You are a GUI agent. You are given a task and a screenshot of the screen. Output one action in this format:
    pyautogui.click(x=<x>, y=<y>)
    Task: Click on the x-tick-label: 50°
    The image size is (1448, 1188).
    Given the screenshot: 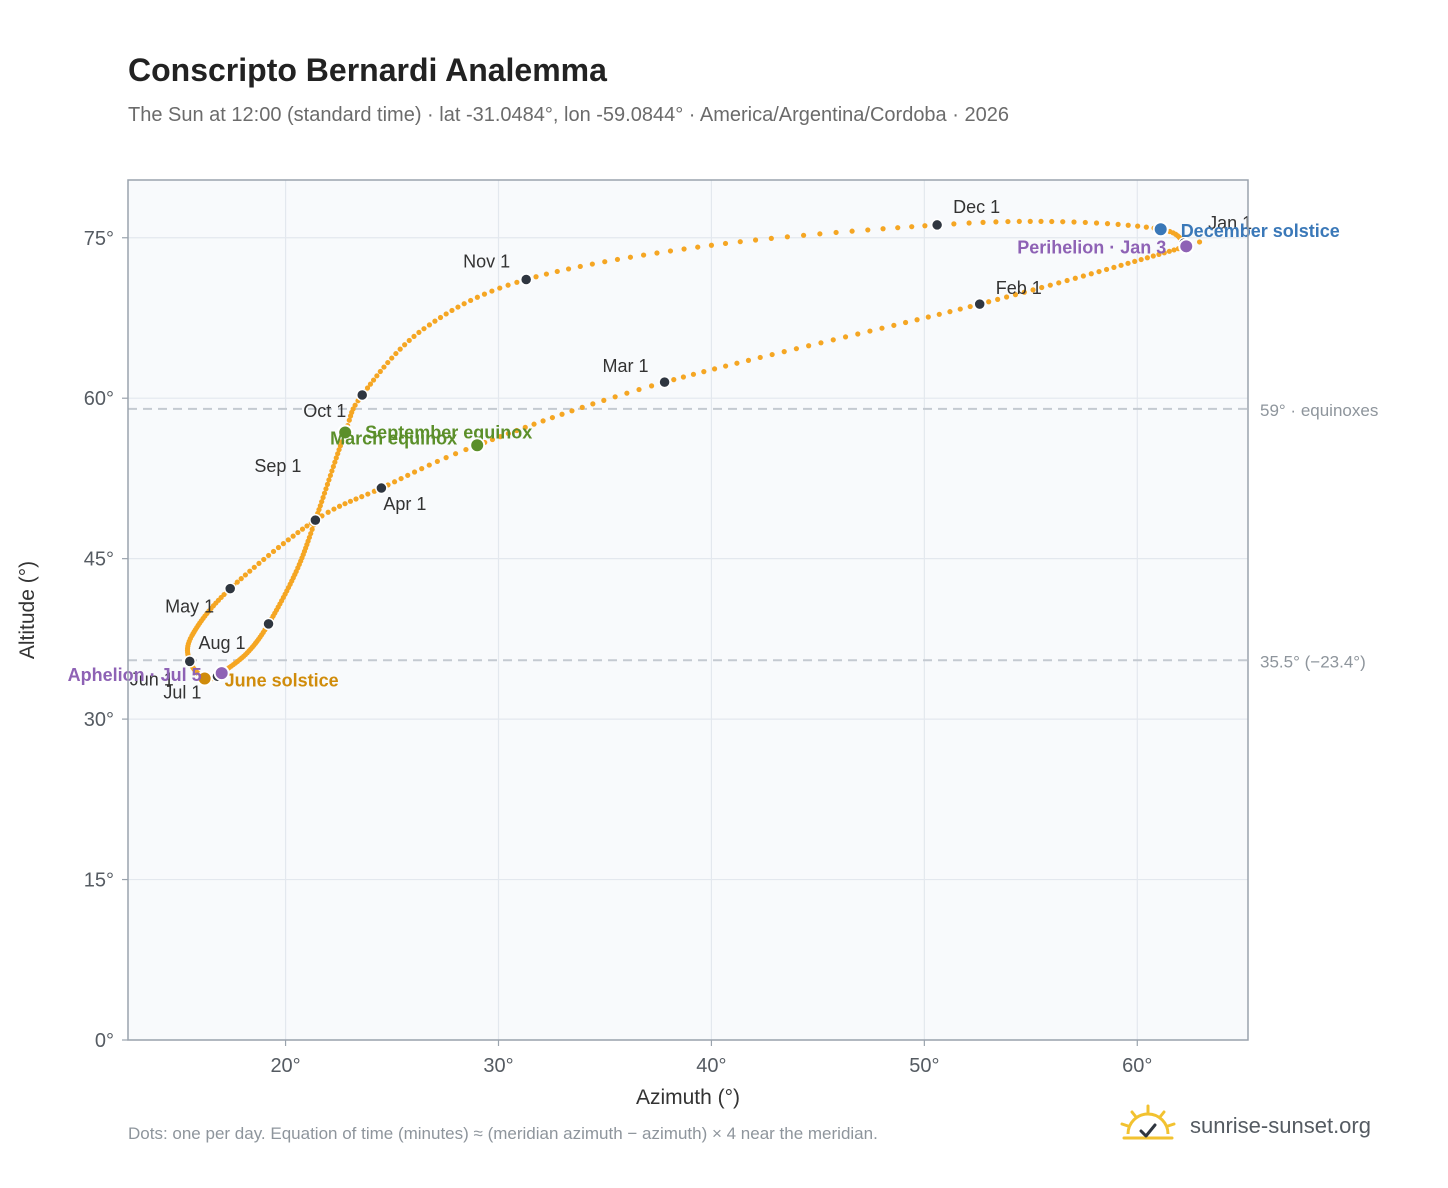 What is the action you would take?
    pyautogui.click(x=924, y=1066)
    